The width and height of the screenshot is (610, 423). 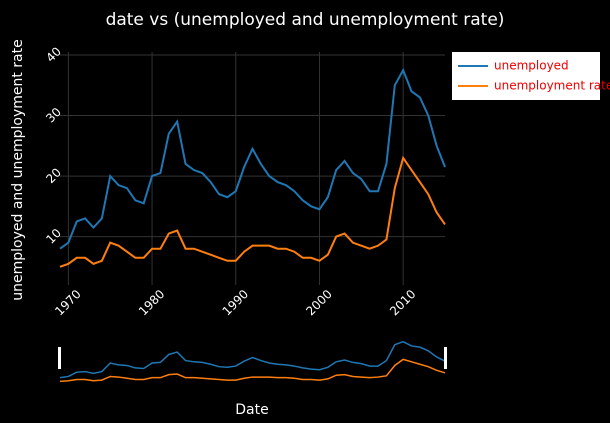 What do you see at coordinates (552, 86) in the screenshot?
I see `legend-label: unemployment rate` at bounding box center [552, 86].